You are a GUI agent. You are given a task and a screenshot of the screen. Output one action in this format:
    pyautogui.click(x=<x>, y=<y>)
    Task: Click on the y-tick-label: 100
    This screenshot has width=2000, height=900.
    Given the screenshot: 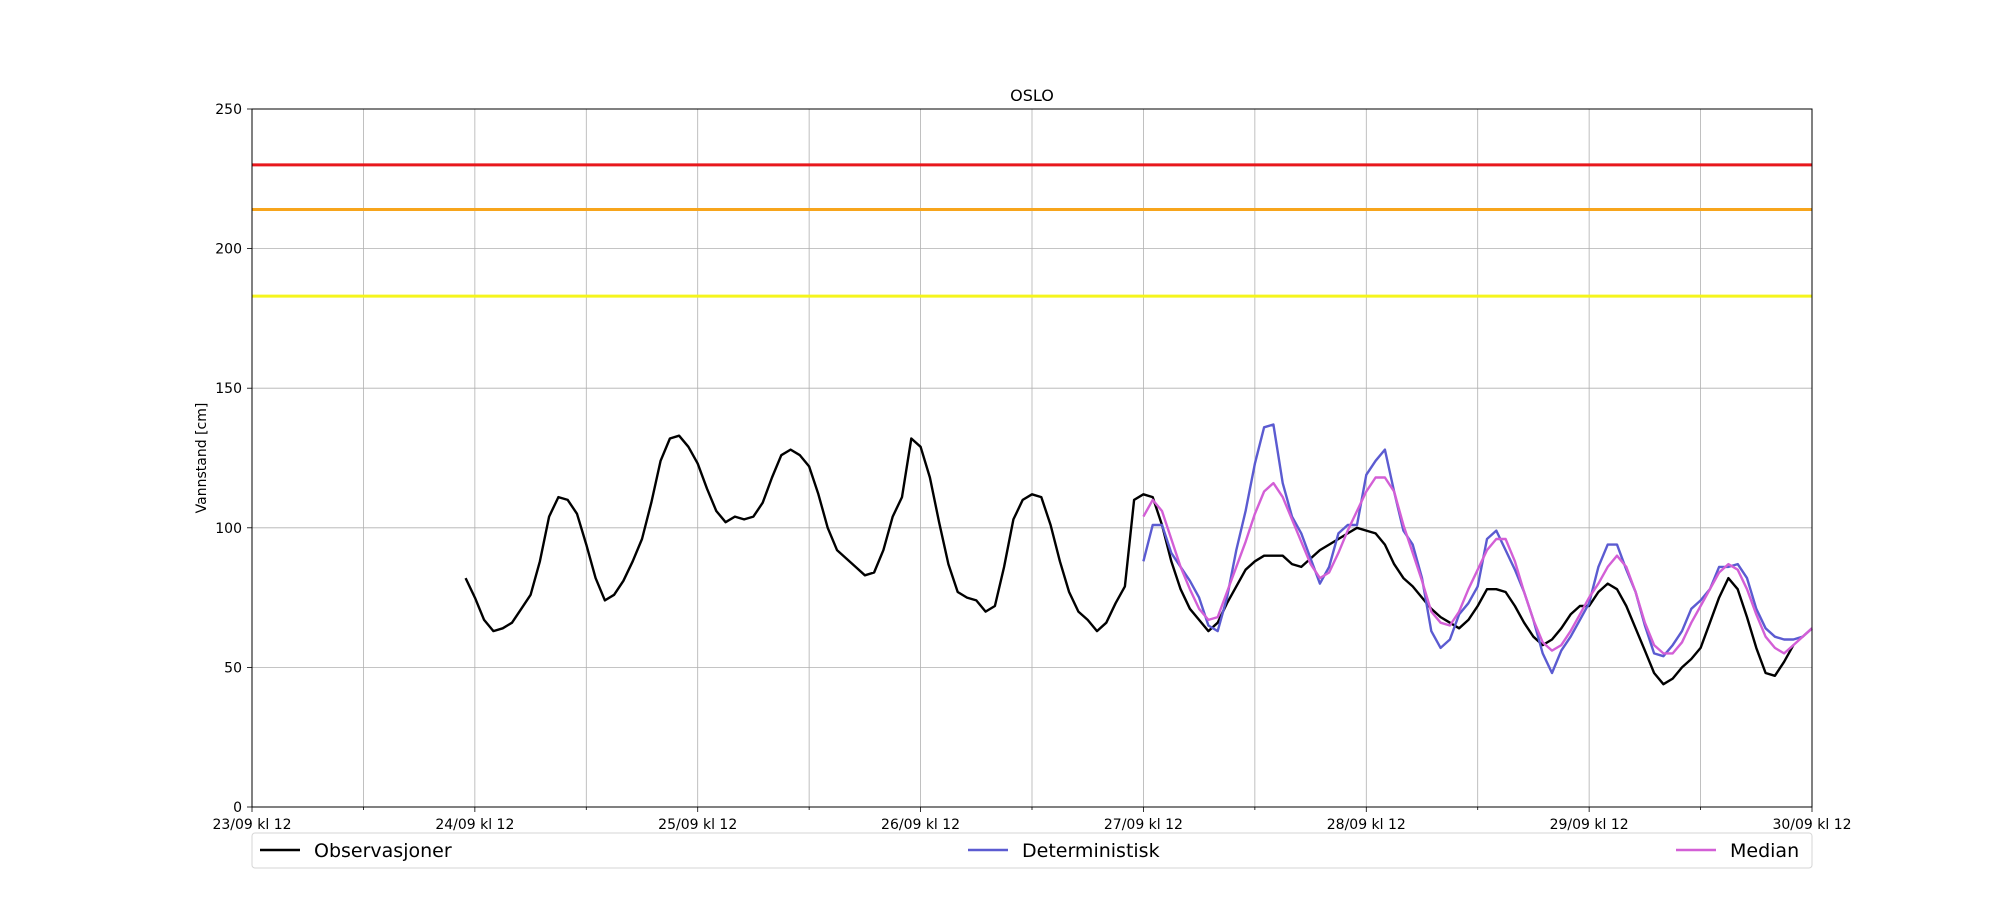 What is the action you would take?
    pyautogui.click(x=228, y=529)
    